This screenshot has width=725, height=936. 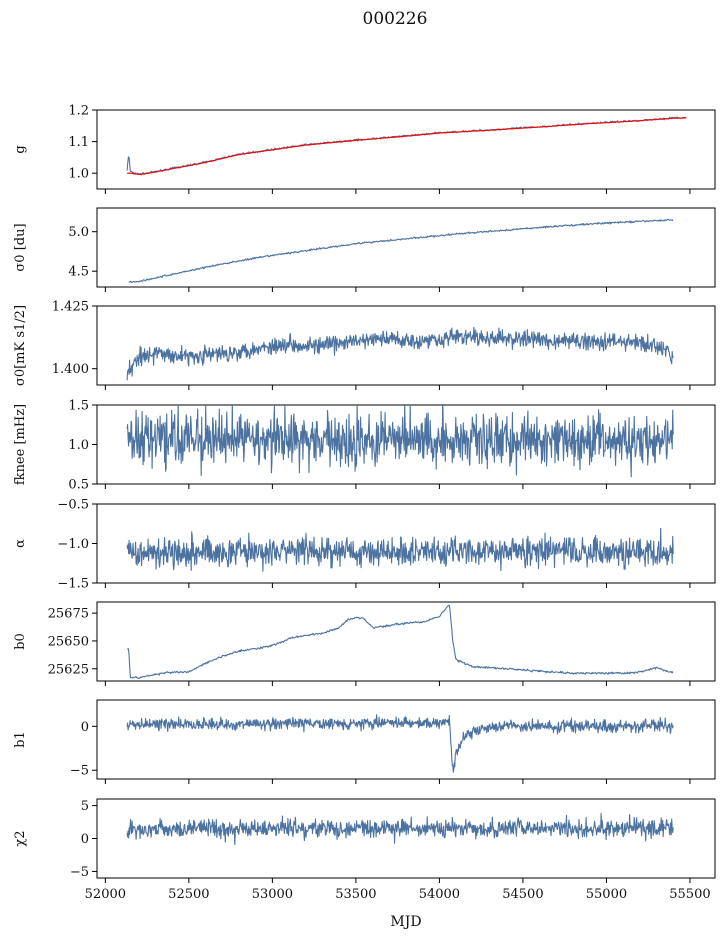 I want to click on x-tick-label: 53500, so click(x=355, y=894).